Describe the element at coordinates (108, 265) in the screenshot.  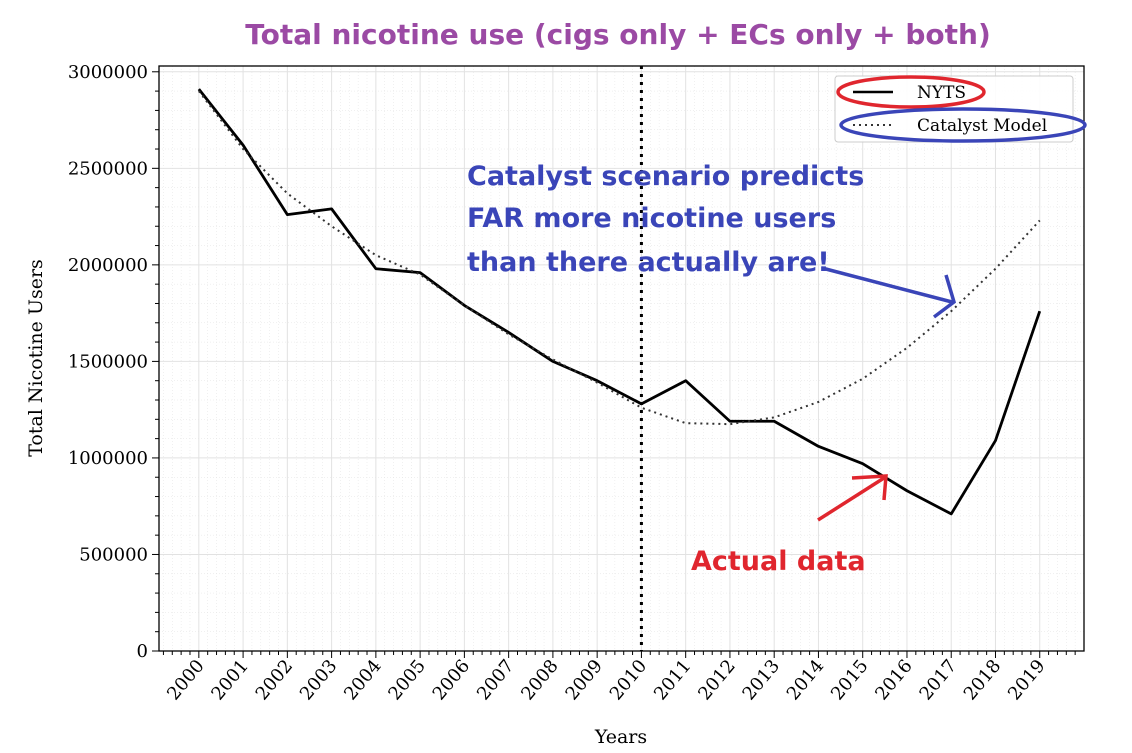
I see `y-tick-label: 2000000` at that location.